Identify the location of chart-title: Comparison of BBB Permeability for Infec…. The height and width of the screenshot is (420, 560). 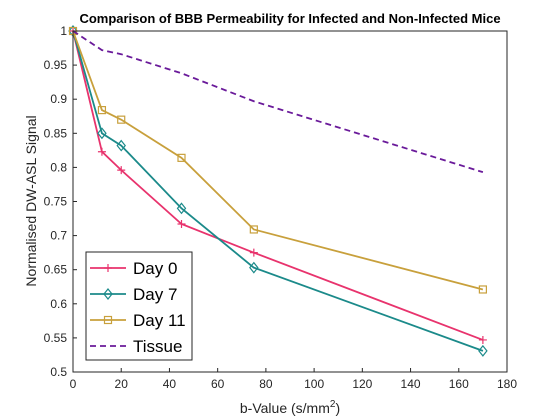
(289, 18).